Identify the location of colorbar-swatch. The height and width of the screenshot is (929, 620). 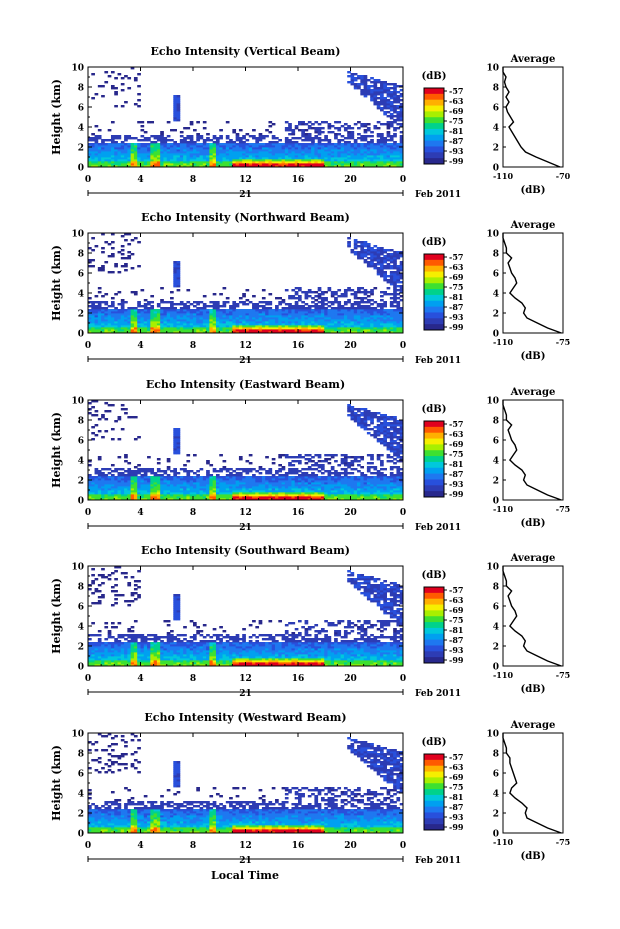
(434, 120).